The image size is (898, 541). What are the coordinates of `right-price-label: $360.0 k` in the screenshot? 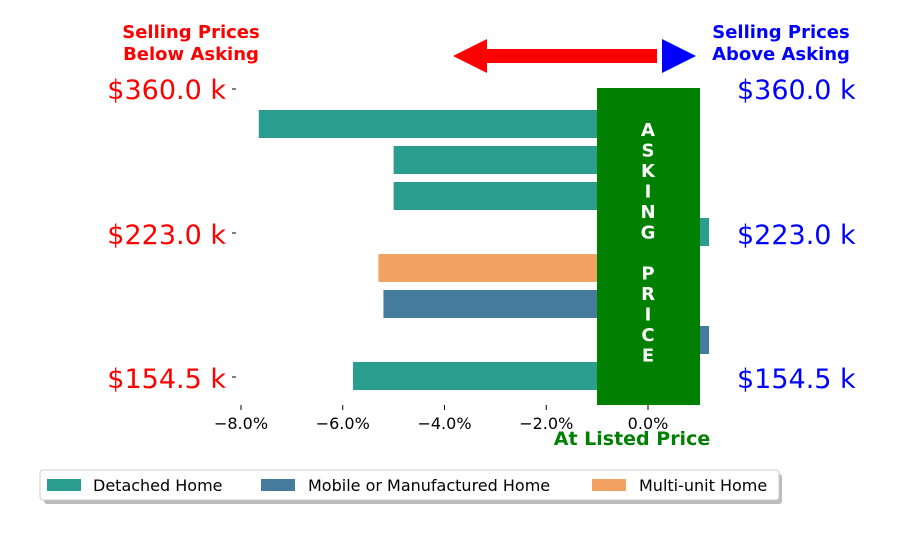 It's located at (796, 90).